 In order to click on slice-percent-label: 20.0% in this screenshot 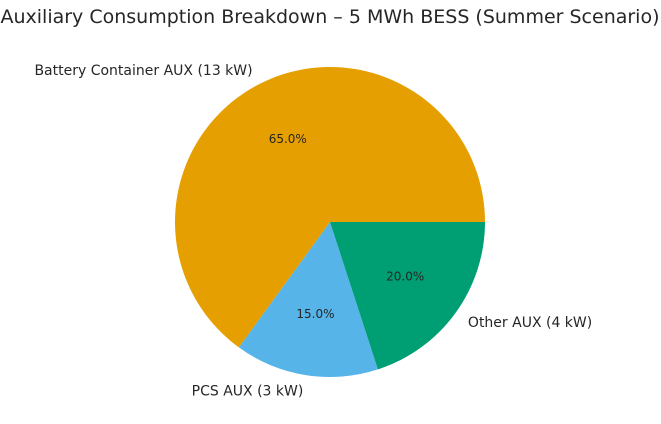, I will do `click(405, 277)`.